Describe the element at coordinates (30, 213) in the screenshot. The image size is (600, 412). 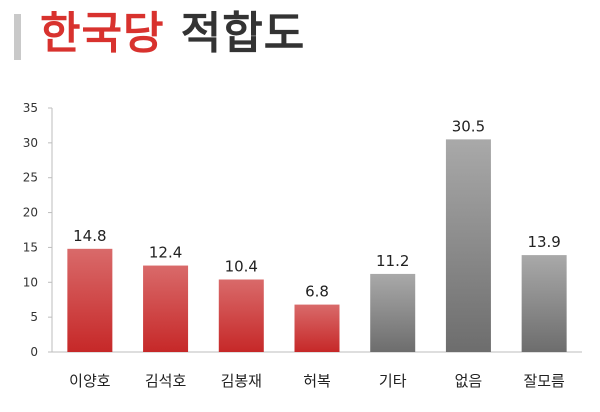
I see `y-tick-label: 20` at that location.